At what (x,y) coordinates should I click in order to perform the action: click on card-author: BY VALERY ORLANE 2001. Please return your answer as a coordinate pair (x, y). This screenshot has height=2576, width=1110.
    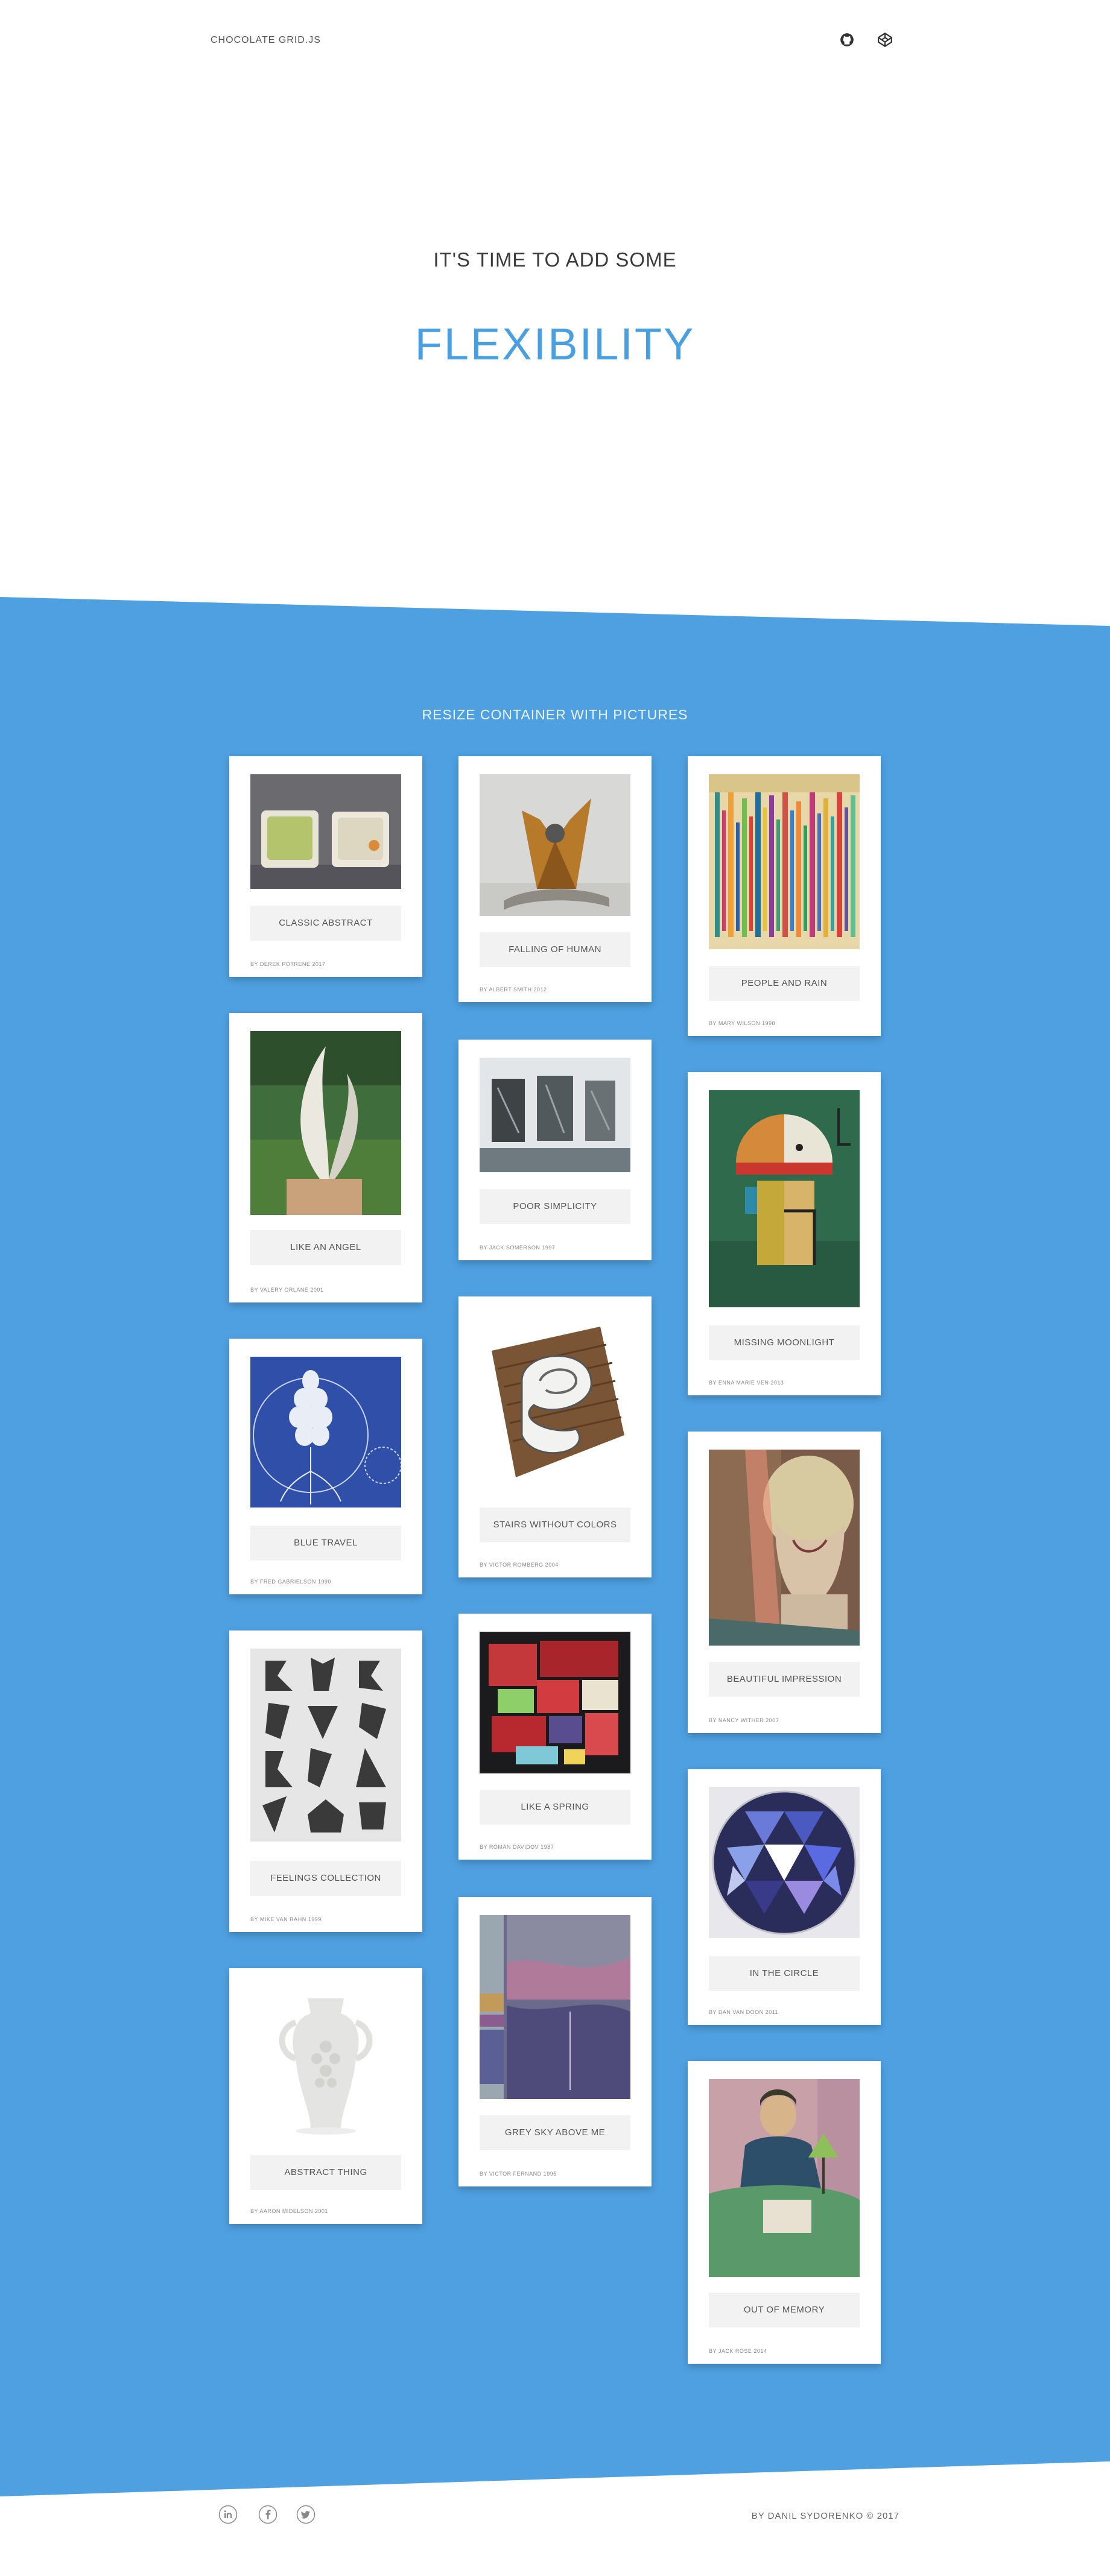
    Looking at the image, I should click on (287, 1290).